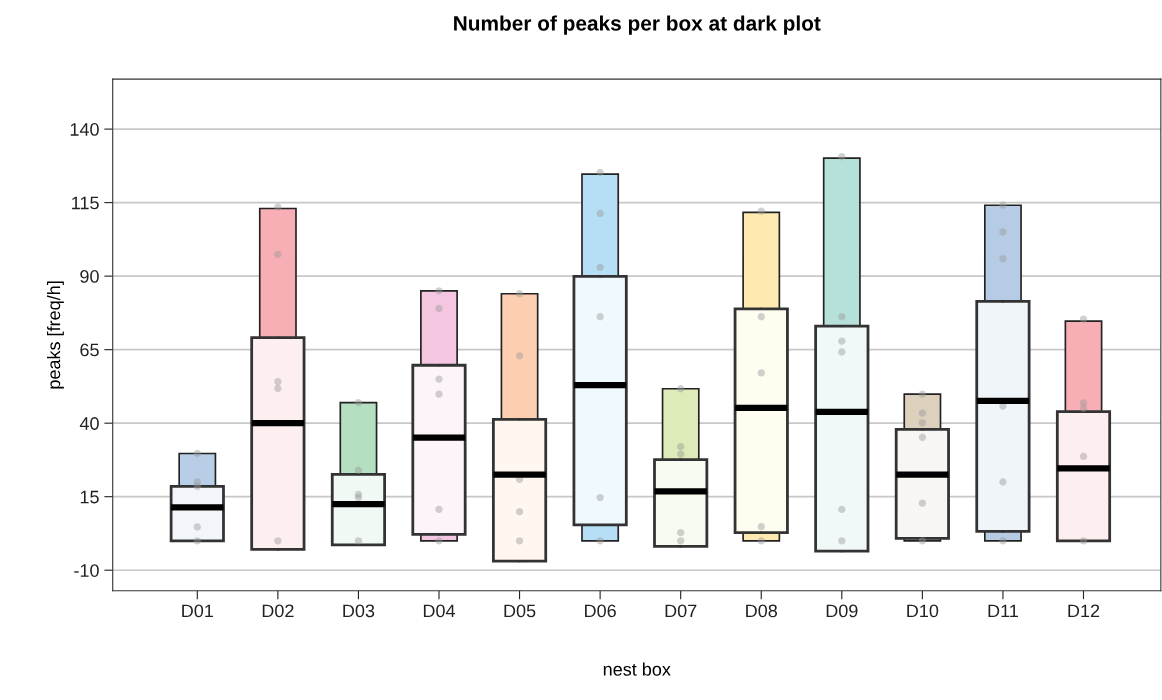  What do you see at coordinates (359, 611) in the screenshot?
I see `x-tick-label: D03` at bounding box center [359, 611].